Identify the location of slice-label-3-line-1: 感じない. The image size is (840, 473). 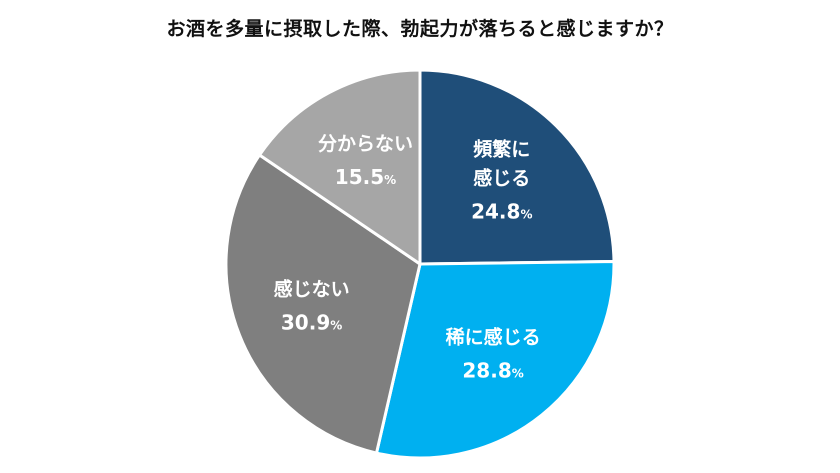
(312, 289).